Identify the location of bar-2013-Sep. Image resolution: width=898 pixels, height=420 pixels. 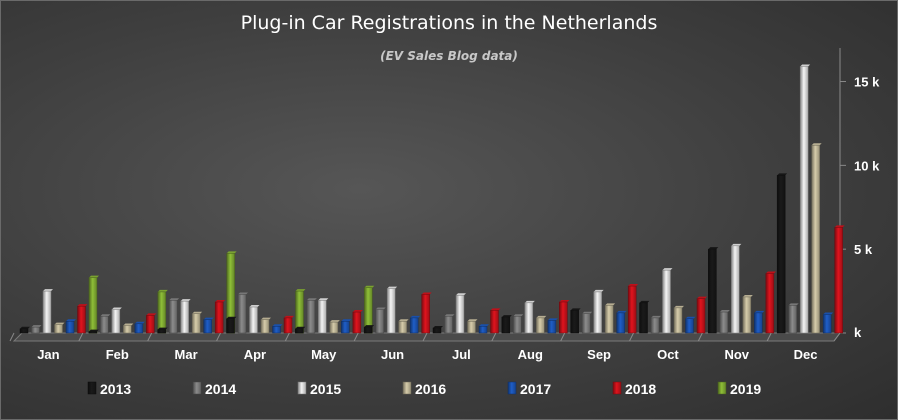
(574, 322).